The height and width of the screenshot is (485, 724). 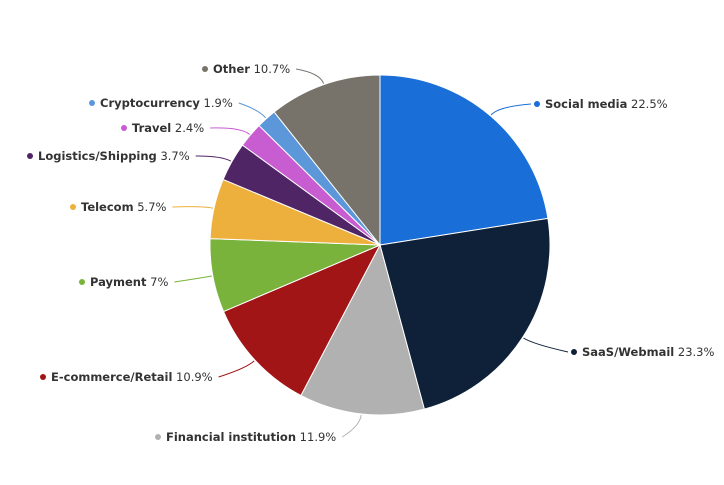 I want to click on slice-label-name: Other, so click(x=231, y=69).